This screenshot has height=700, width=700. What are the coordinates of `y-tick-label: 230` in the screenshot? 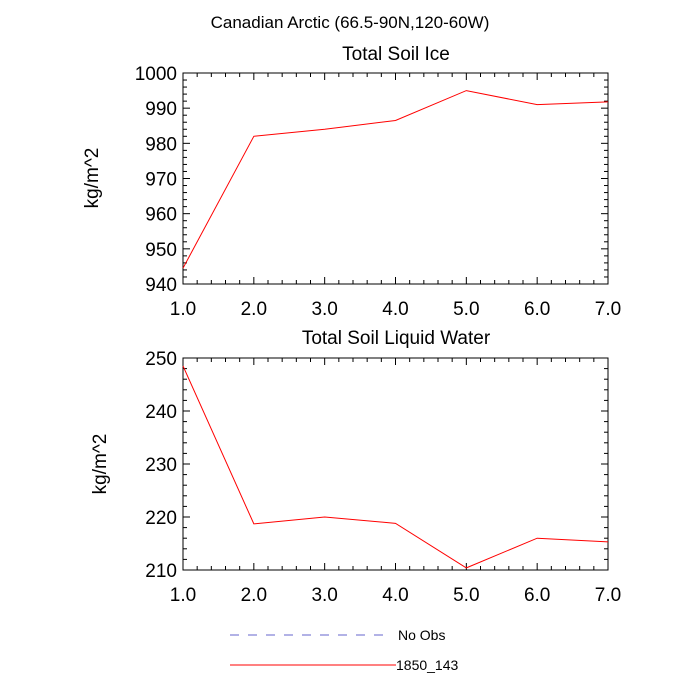 It's located at (161, 465).